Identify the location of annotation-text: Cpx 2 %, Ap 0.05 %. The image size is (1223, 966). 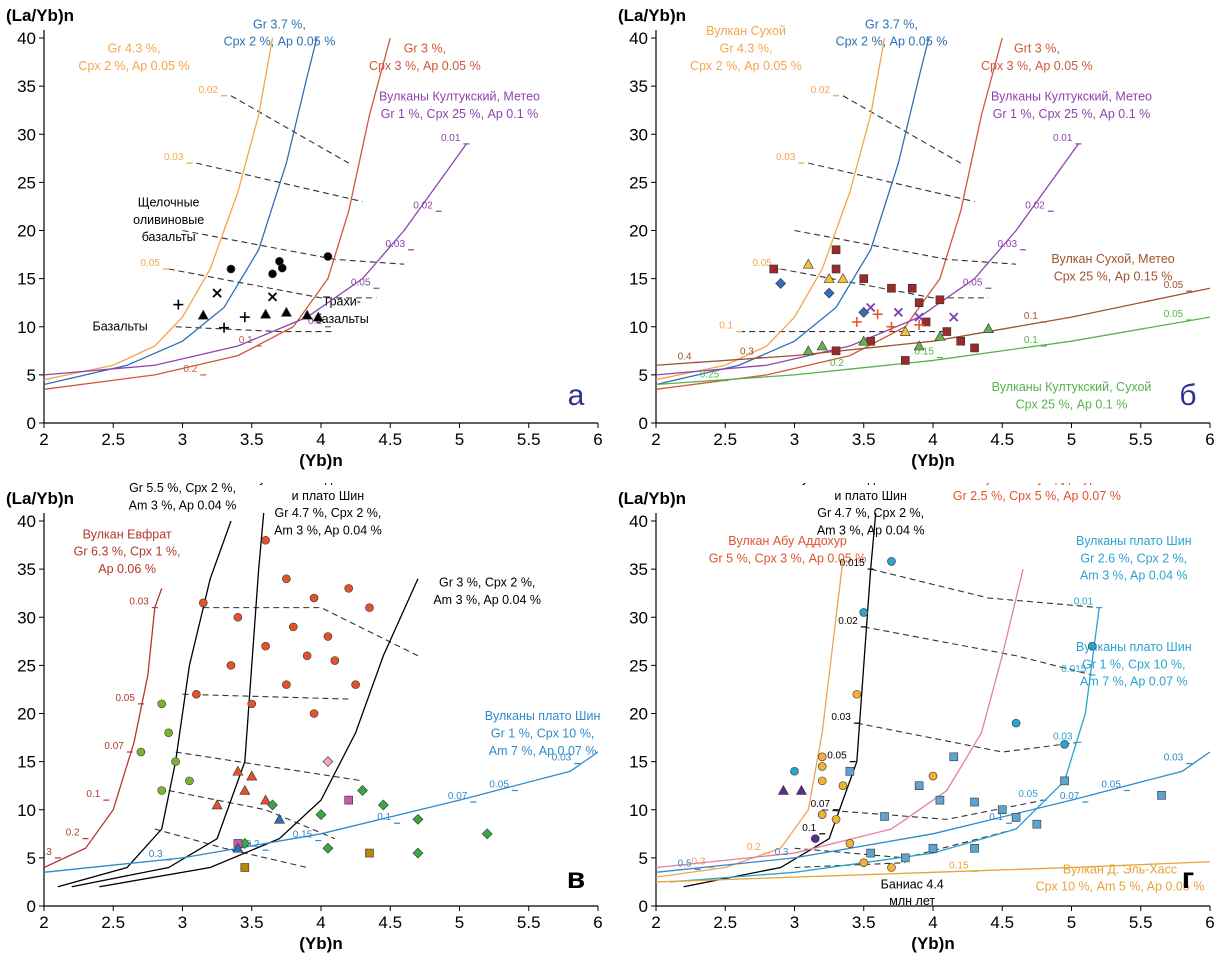
(133, 66).